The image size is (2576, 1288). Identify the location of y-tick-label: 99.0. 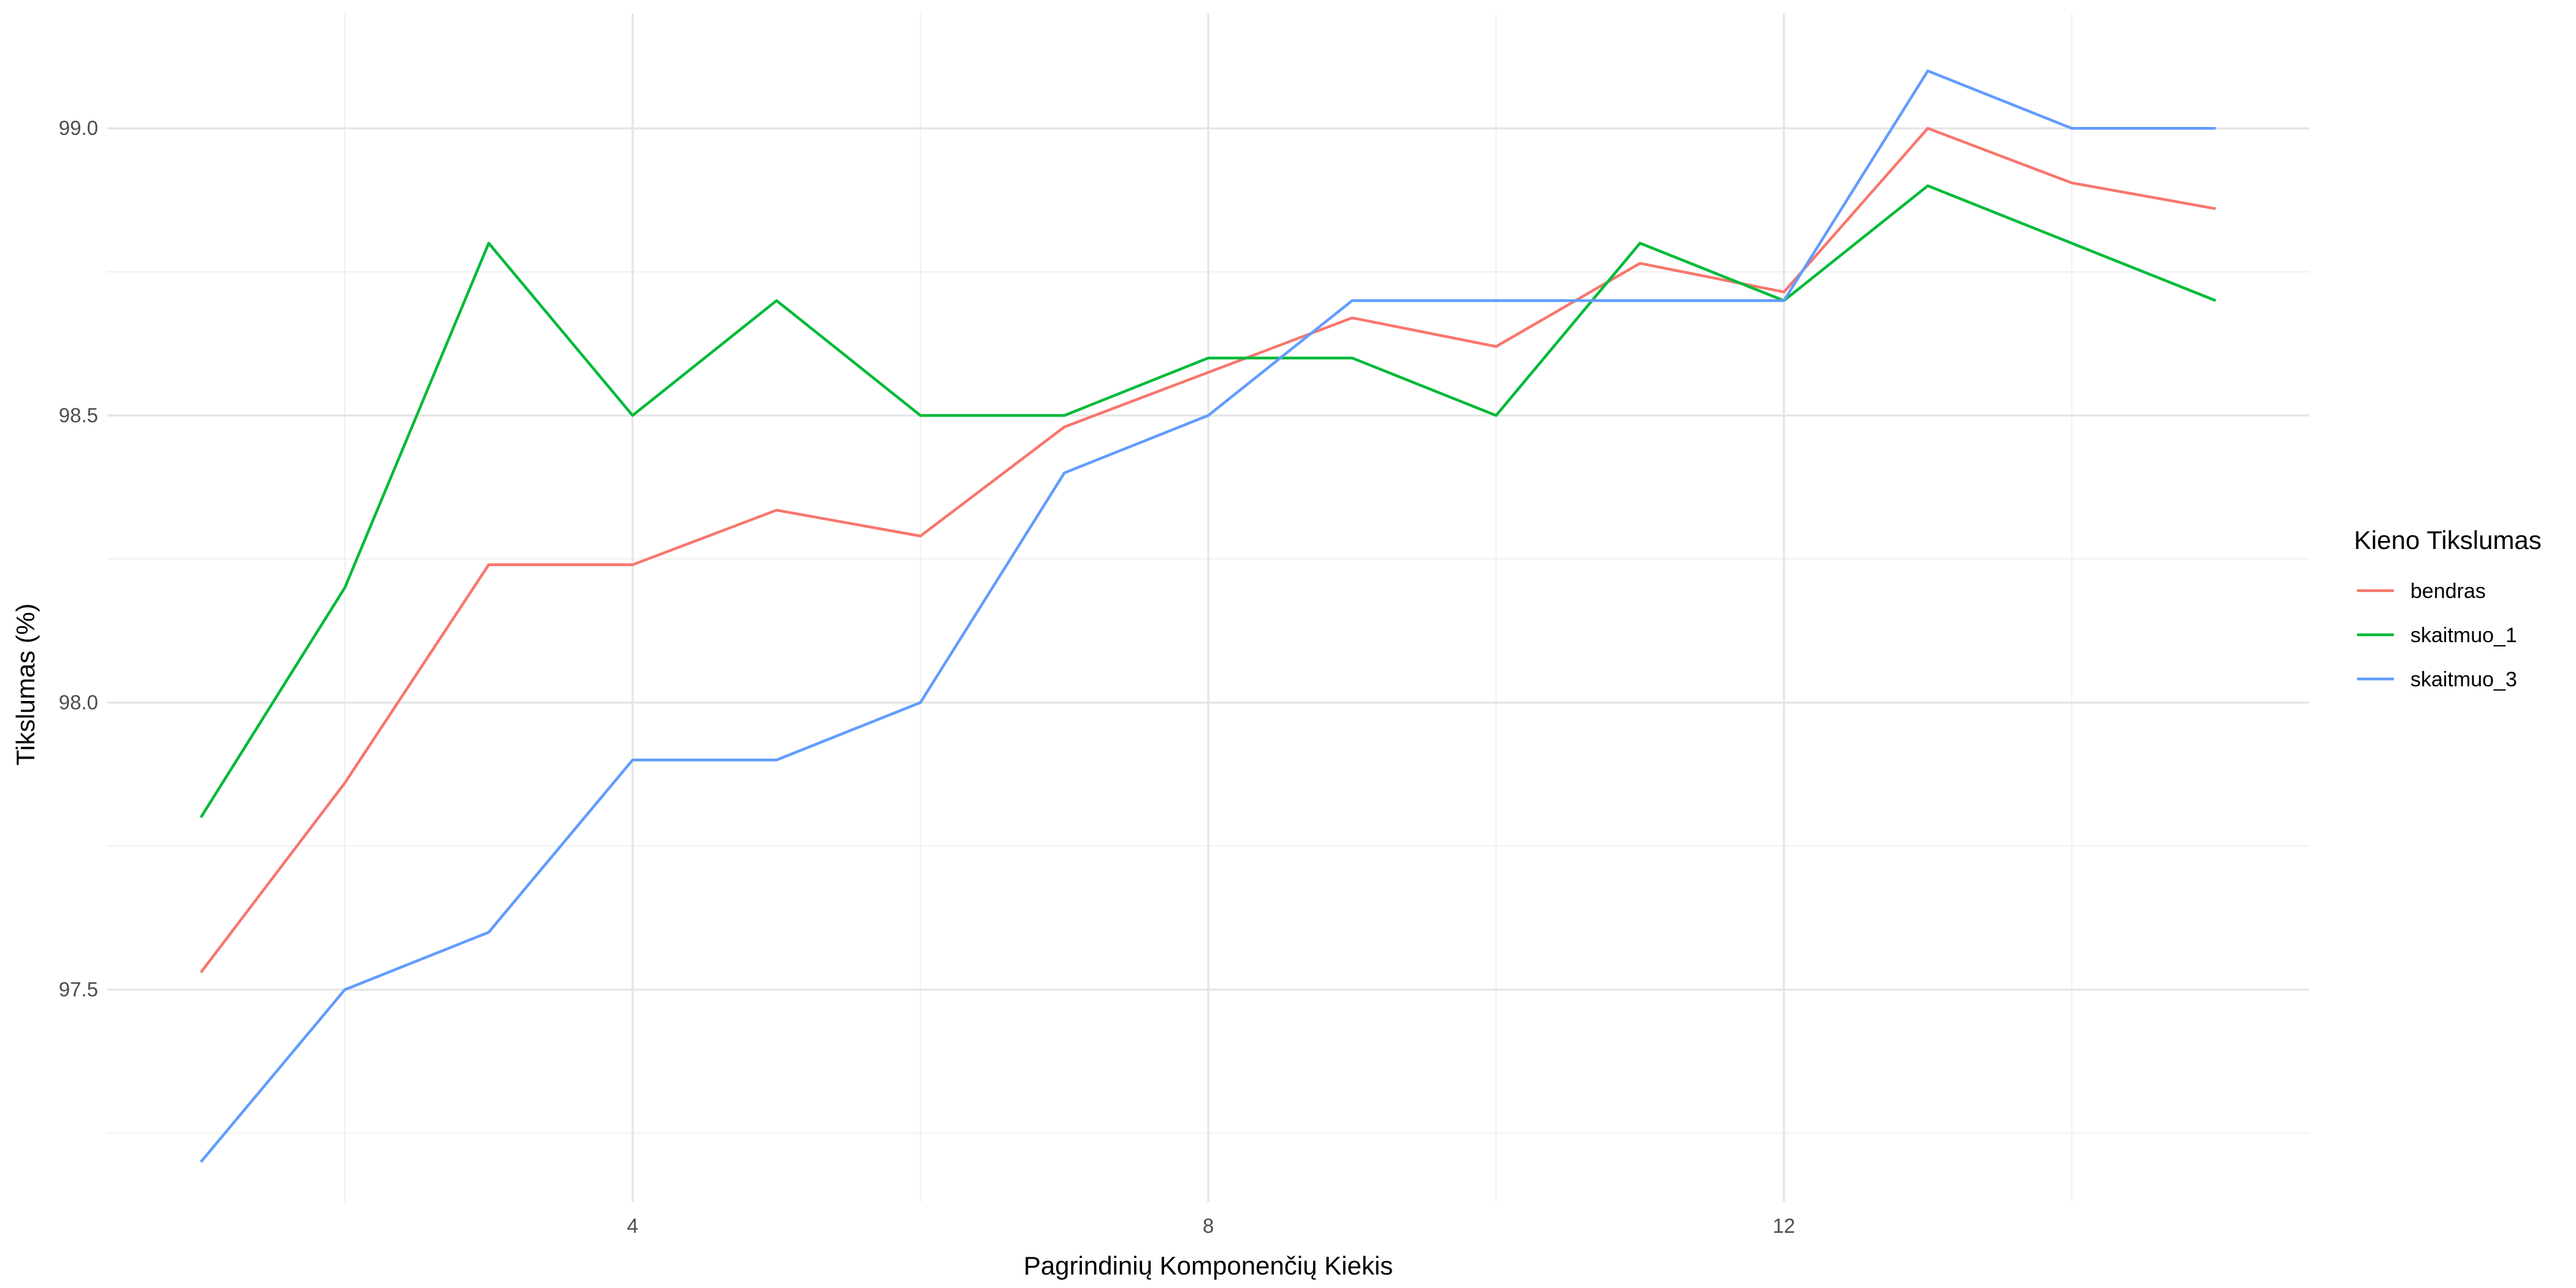
(78, 128).